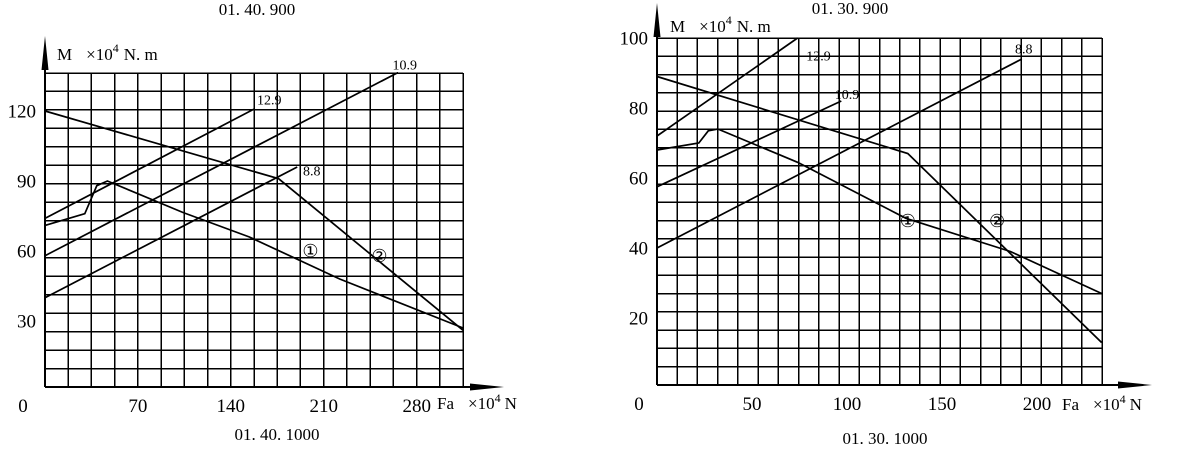 This screenshot has width=1202, height=462. I want to click on y-tick-label: 80, so click(638, 109).